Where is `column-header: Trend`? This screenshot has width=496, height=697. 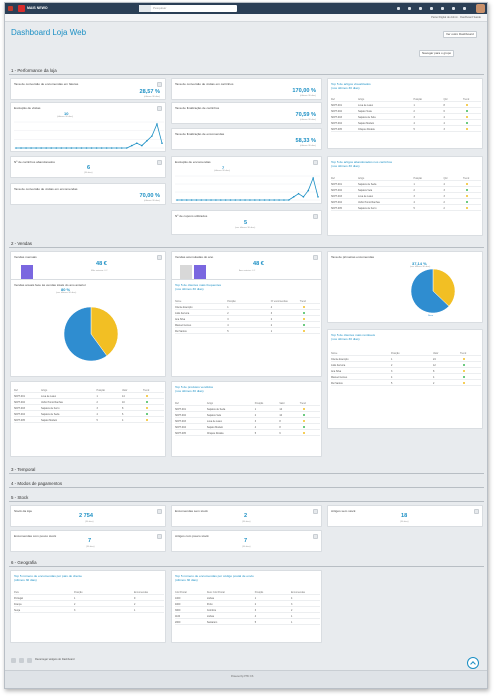
column-header: Trend is located at coordinates (463, 353).